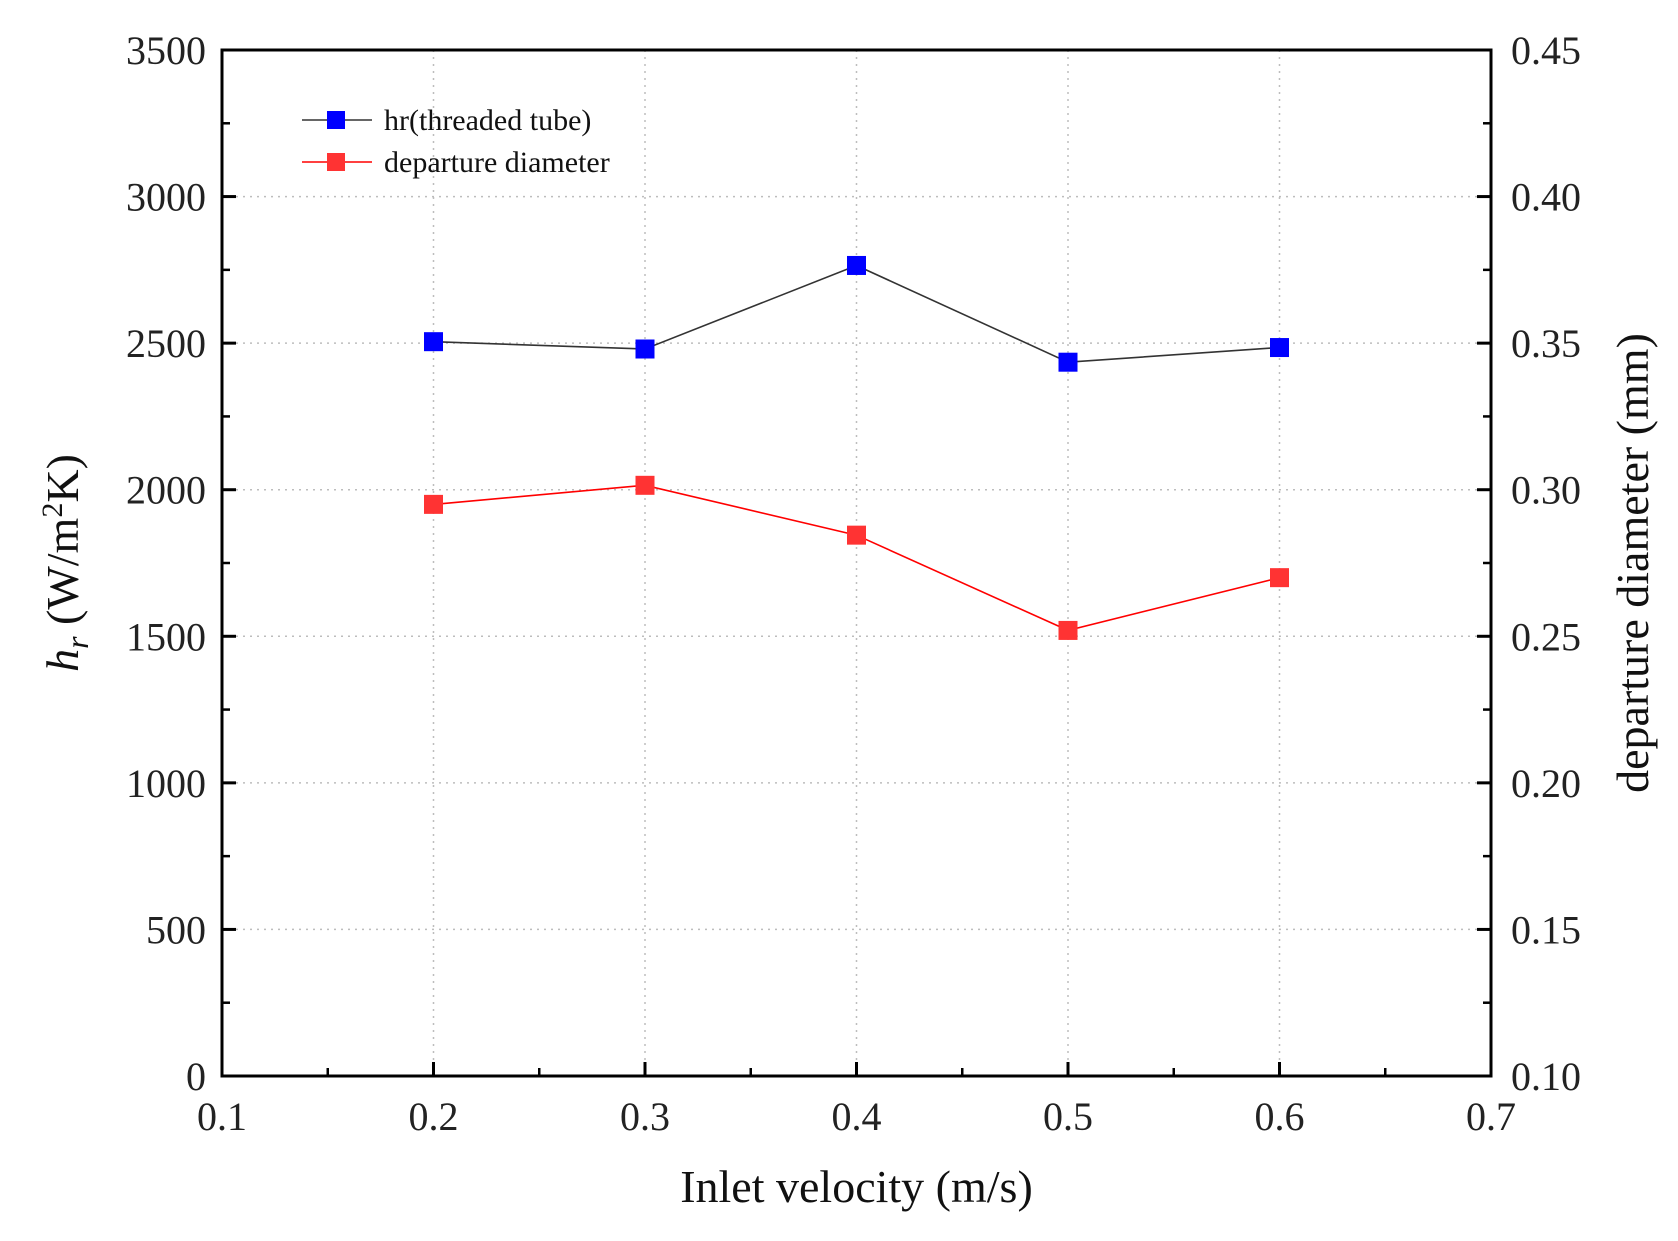  What do you see at coordinates (166, 197) in the screenshot?
I see `y-left-tick-label: 3000` at bounding box center [166, 197].